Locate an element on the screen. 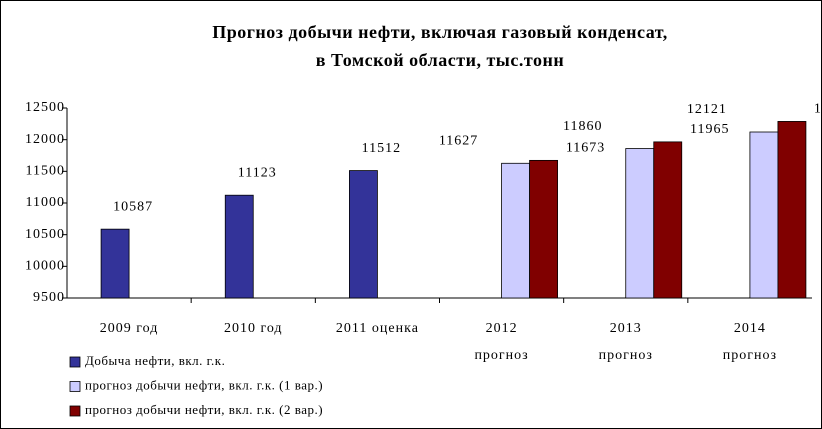 This screenshot has height=429, width=822. data-label: 12121 is located at coordinates (707, 109).